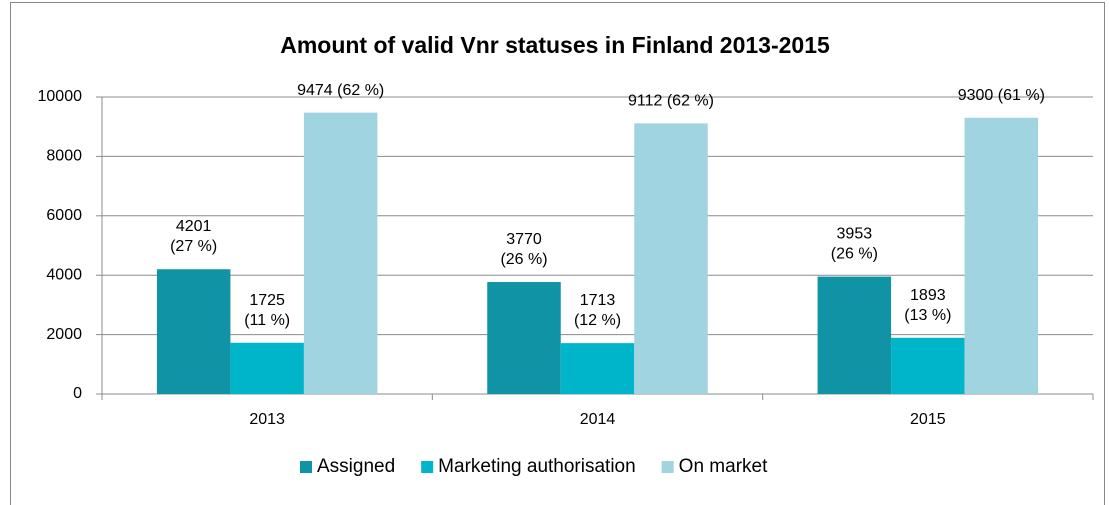 Image resolution: width=1109 pixels, height=505 pixels. I want to click on legend-label: Assigned, so click(356, 466).